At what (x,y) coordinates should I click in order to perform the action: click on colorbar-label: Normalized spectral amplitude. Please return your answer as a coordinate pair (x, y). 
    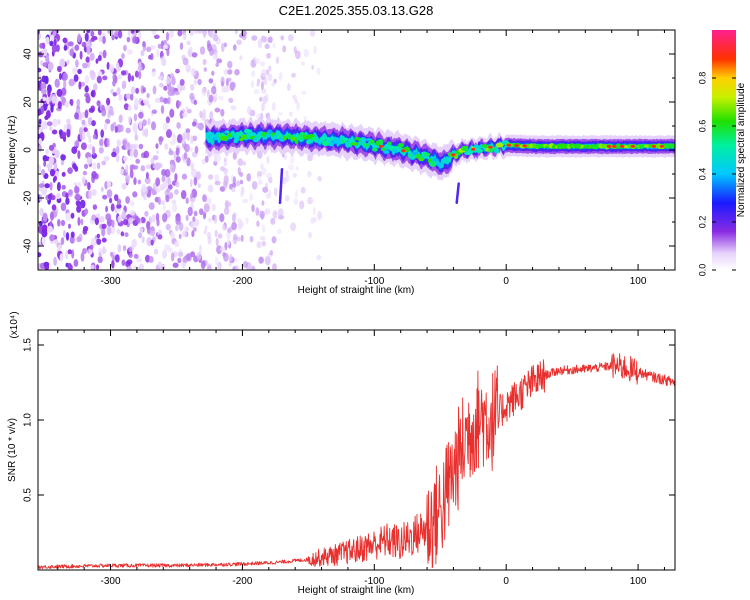
    Looking at the image, I should click on (741, 149).